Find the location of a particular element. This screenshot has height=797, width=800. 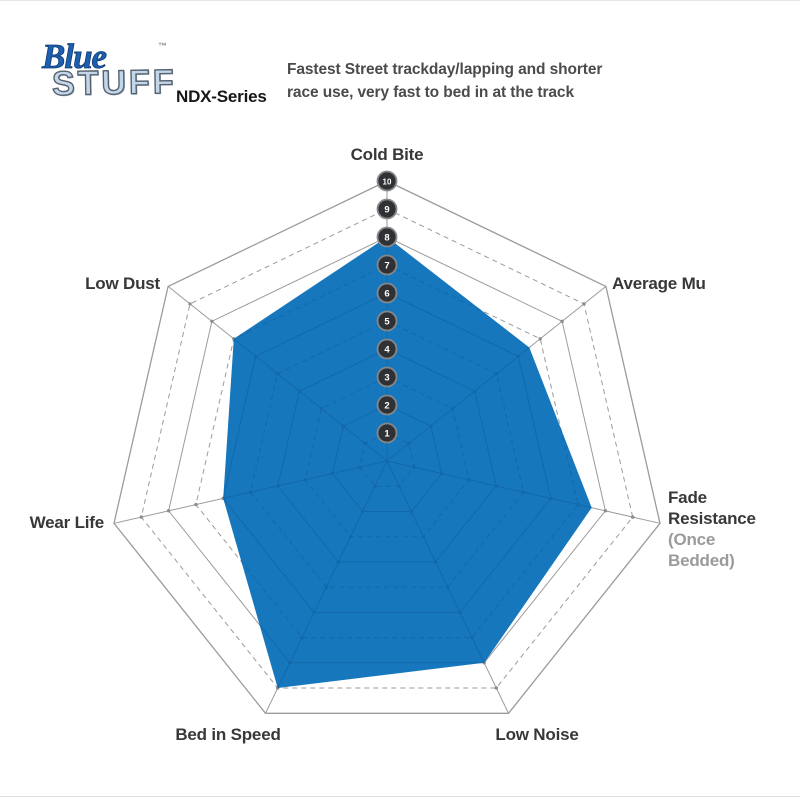

bluestuff-logo: Blue ™ STUFF is located at coordinates (157, 76).